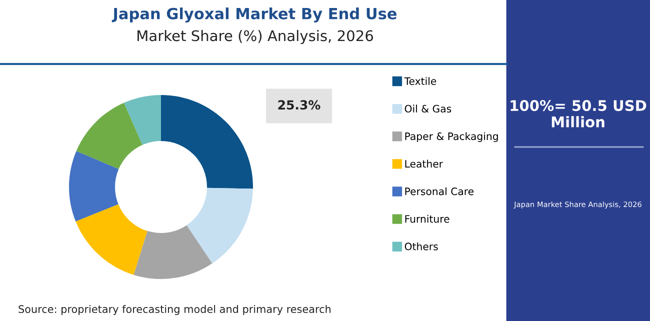  Describe the element at coordinates (299, 105) in the screenshot. I see `data-label: 25.3%` at that location.